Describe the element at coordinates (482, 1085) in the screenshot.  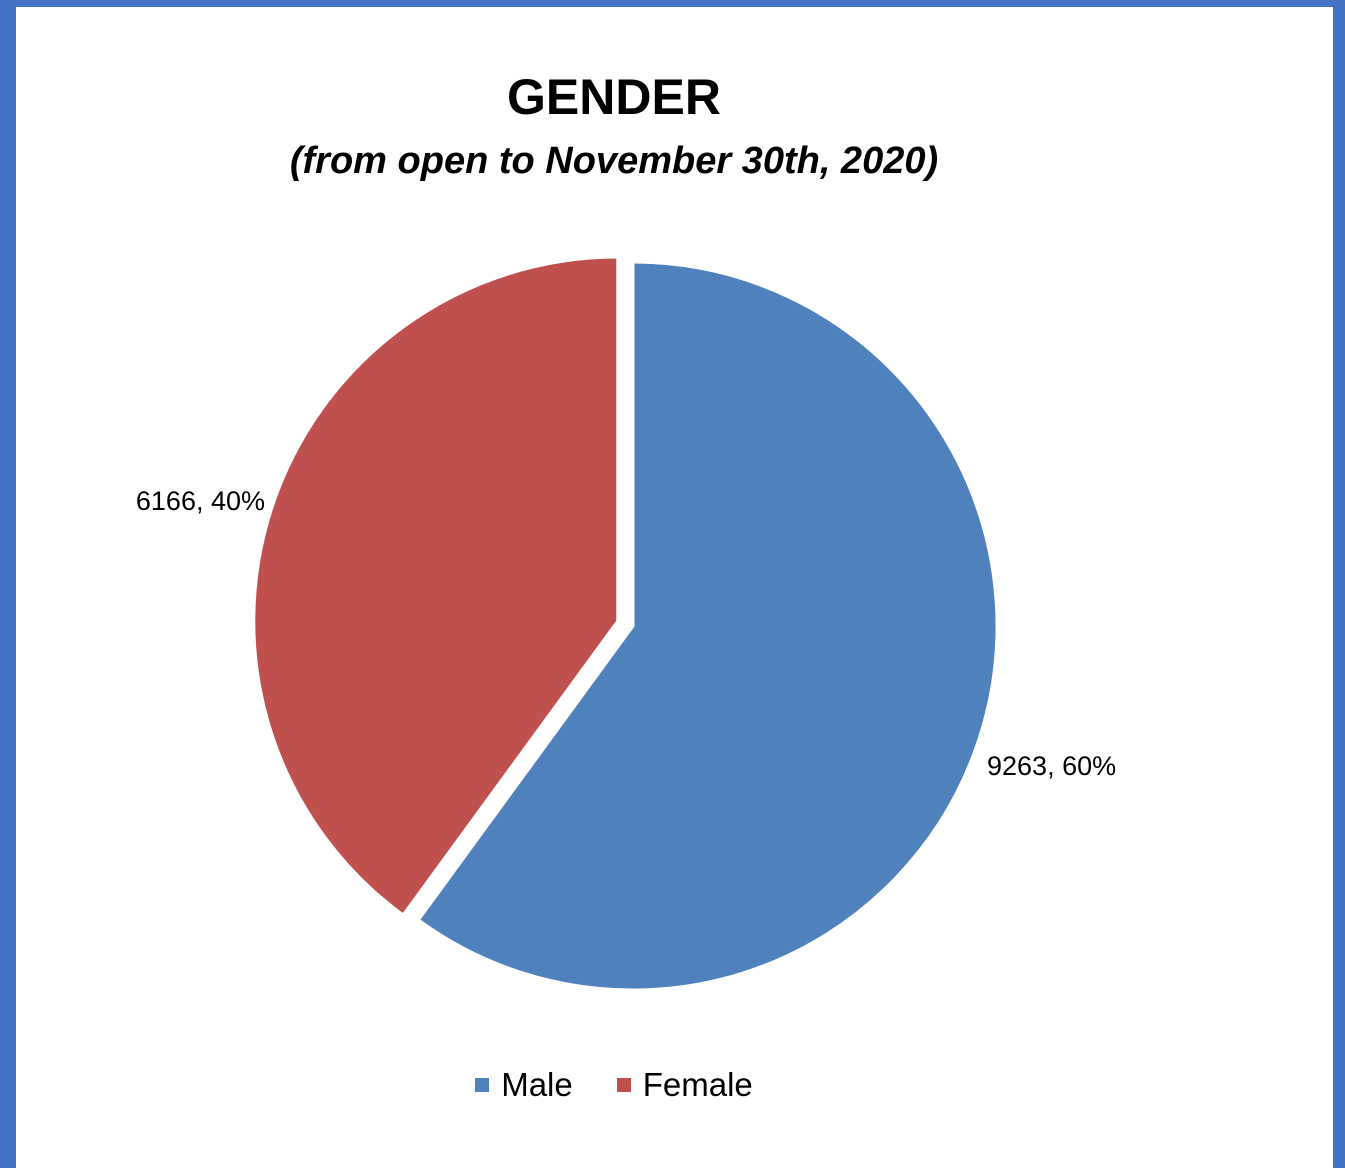
I see `legend-swatch-male` at that location.